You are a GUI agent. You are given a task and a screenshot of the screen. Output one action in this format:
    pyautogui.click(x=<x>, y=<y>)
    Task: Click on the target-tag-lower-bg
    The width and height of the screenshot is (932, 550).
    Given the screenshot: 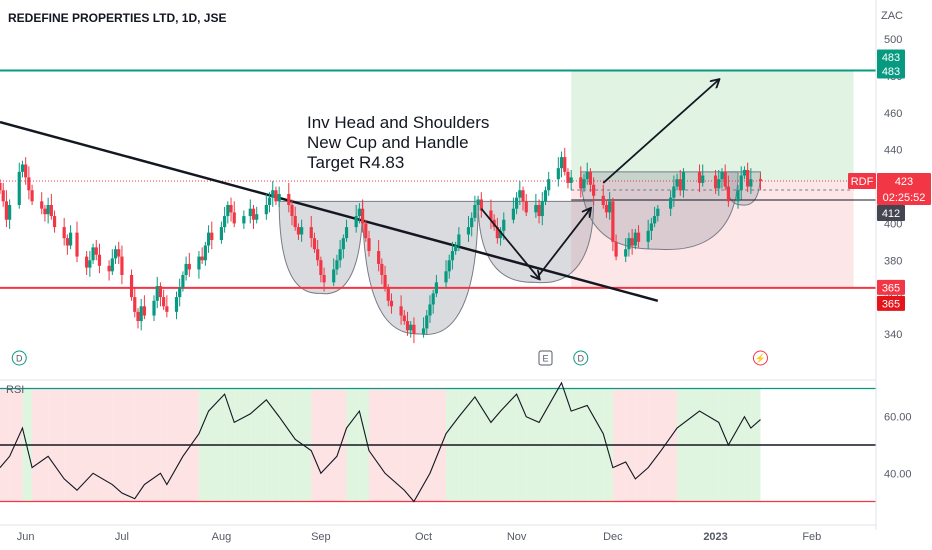 What is the action you would take?
    pyautogui.click(x=891, y=71)
    